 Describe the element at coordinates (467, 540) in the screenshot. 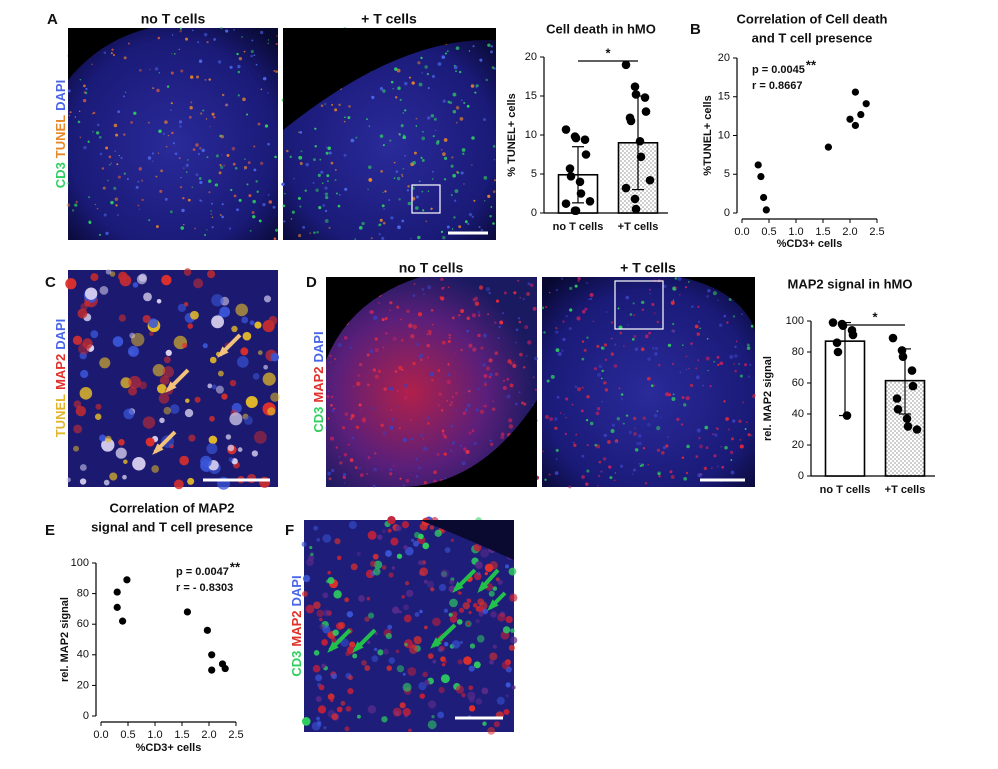

I see `image-edge` at that location.